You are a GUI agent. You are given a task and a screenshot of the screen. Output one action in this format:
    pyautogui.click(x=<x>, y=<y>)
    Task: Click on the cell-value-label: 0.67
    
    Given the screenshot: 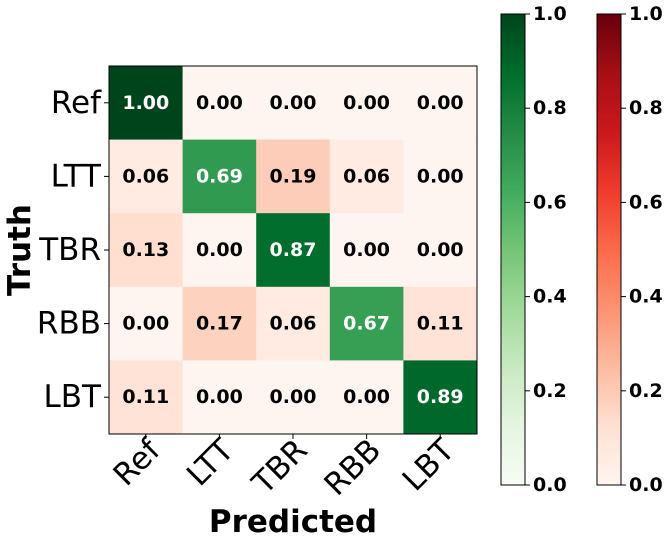 What is the action you would take?
    pyautogui.click(x=366, y=324)
    